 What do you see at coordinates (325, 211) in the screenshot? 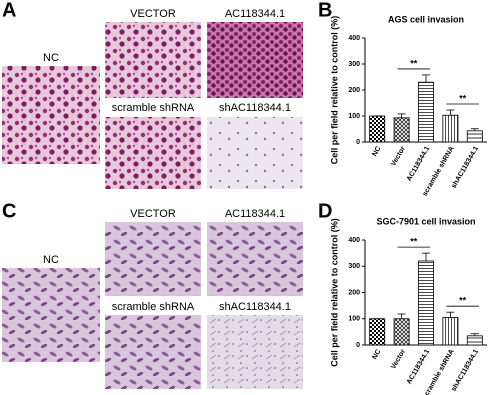
I see `panel-label: D` at bounding box center [325, 211].